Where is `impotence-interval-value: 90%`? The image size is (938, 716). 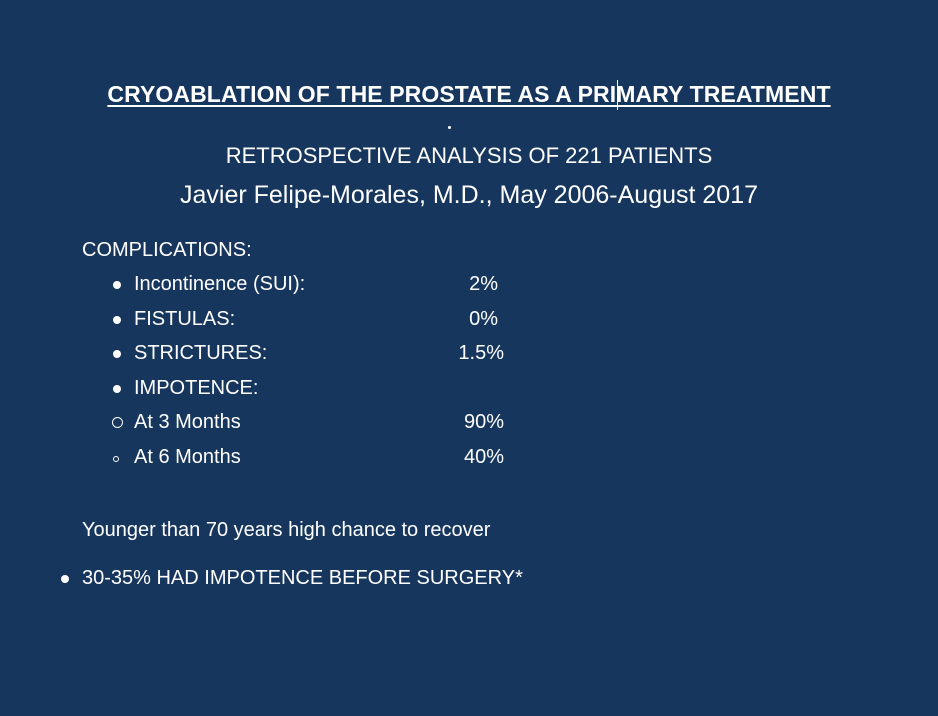
impotence-interval-value: 90% is located at coordinates (483, 422).